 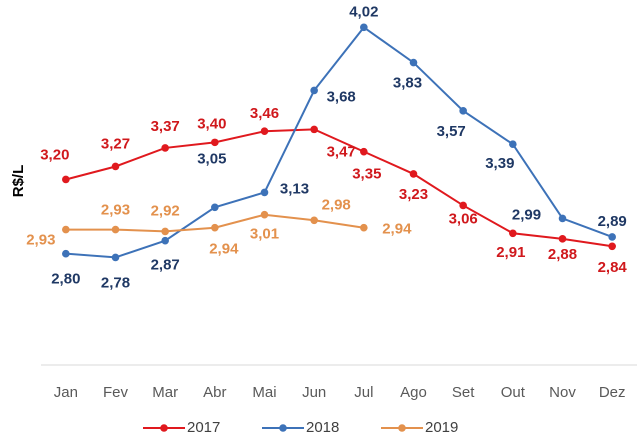 I want to click on value-label: 2,91, so click(x=510, y=252).